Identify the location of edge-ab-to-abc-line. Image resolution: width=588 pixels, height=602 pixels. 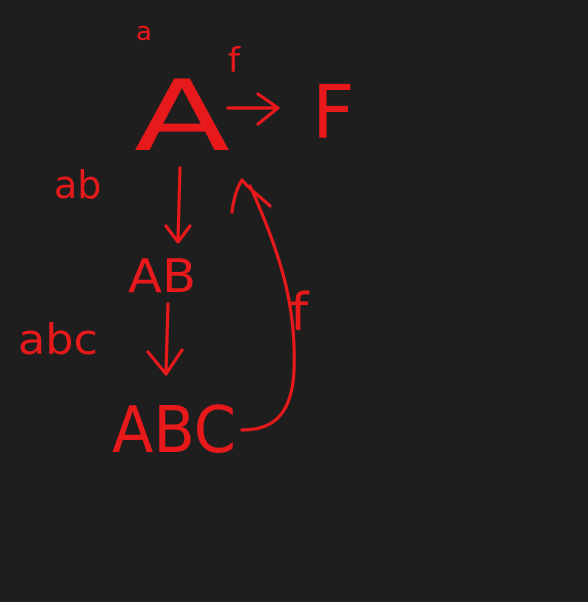
(167, 338).